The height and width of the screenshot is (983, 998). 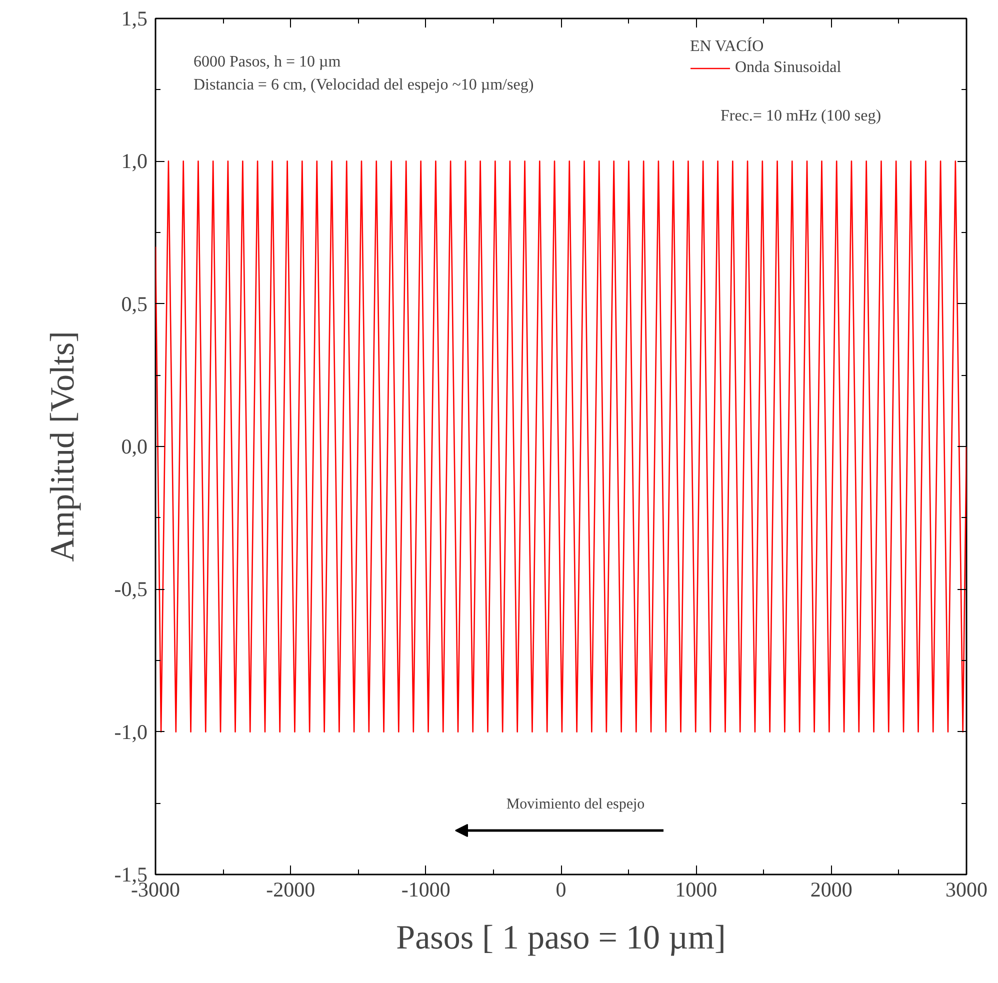 I want to click on annotation: 6000 Pasos, h = 10 µm, so click(x=268, y=62).